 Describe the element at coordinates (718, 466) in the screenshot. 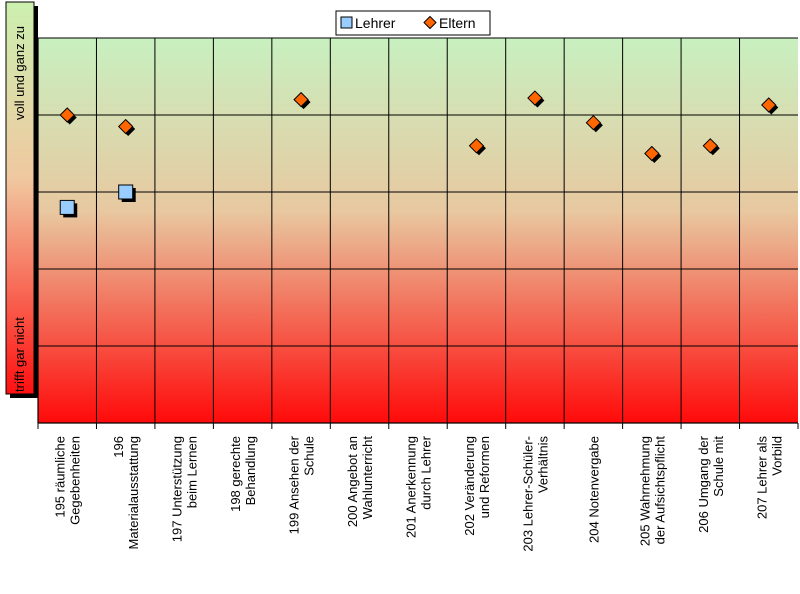

I see `x-tick-label-line: Schule mit` at that location.